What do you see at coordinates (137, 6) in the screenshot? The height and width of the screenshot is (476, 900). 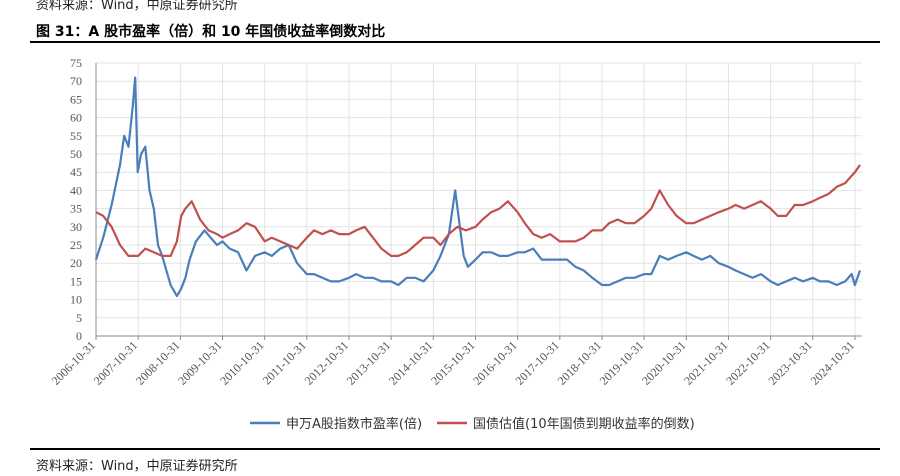 I see `source-note-top: 资料来源：Wind，中原证券研究所` at bounding box center [137, 6].